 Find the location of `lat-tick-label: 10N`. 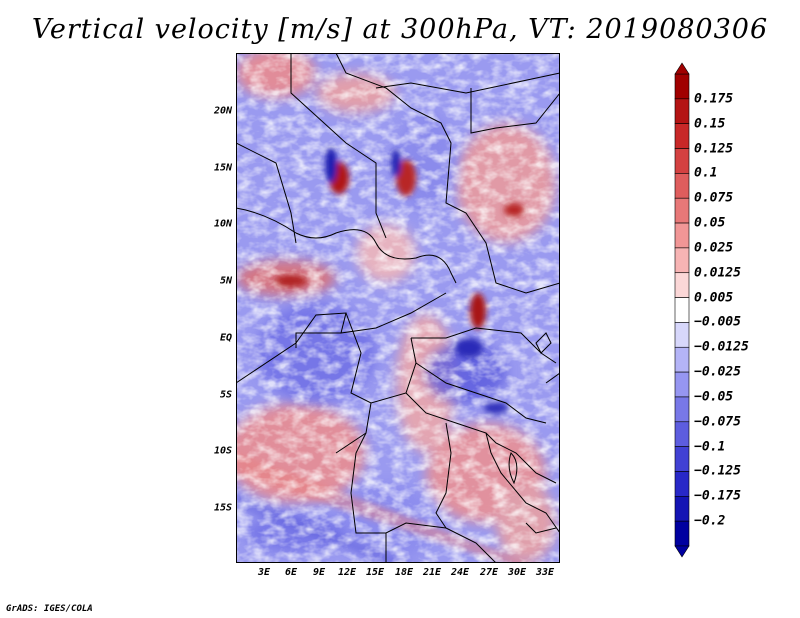

lat-tick-label: 10N is located at coordinates (222, 224).